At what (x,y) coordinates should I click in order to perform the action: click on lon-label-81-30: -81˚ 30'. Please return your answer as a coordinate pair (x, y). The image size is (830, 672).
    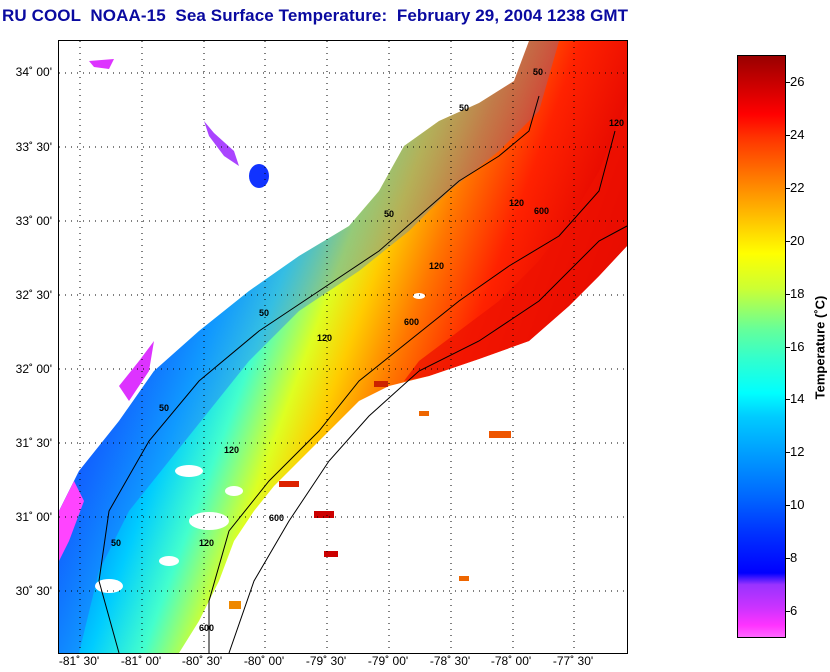
    Looking at the image, I should click on (79, 661).